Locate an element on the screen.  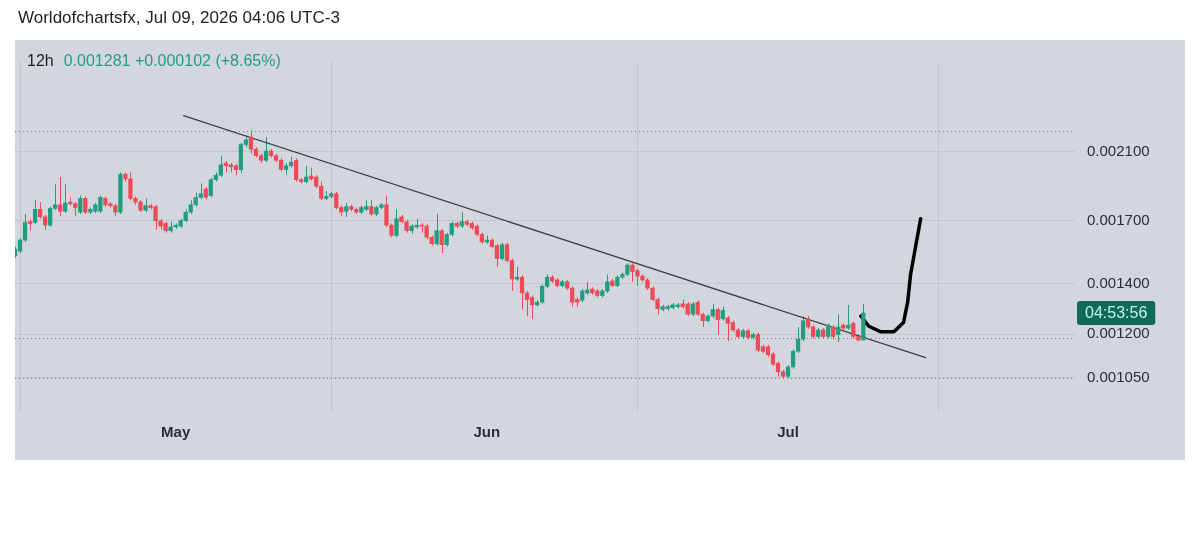
text: 04:53:56 is located at coordinates (1116, 313).